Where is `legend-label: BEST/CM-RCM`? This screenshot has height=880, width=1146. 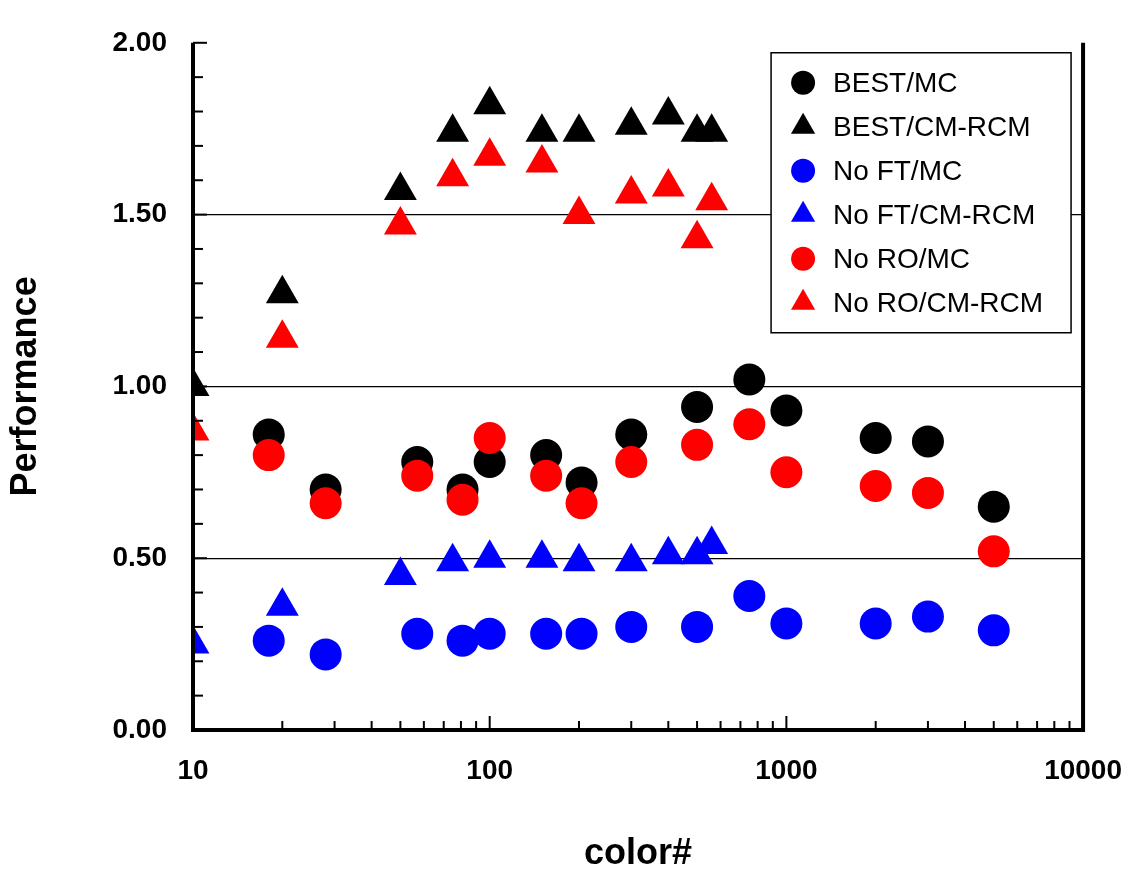 legend-label: BEST/CM-RCM is located at coordinates (932, 126).